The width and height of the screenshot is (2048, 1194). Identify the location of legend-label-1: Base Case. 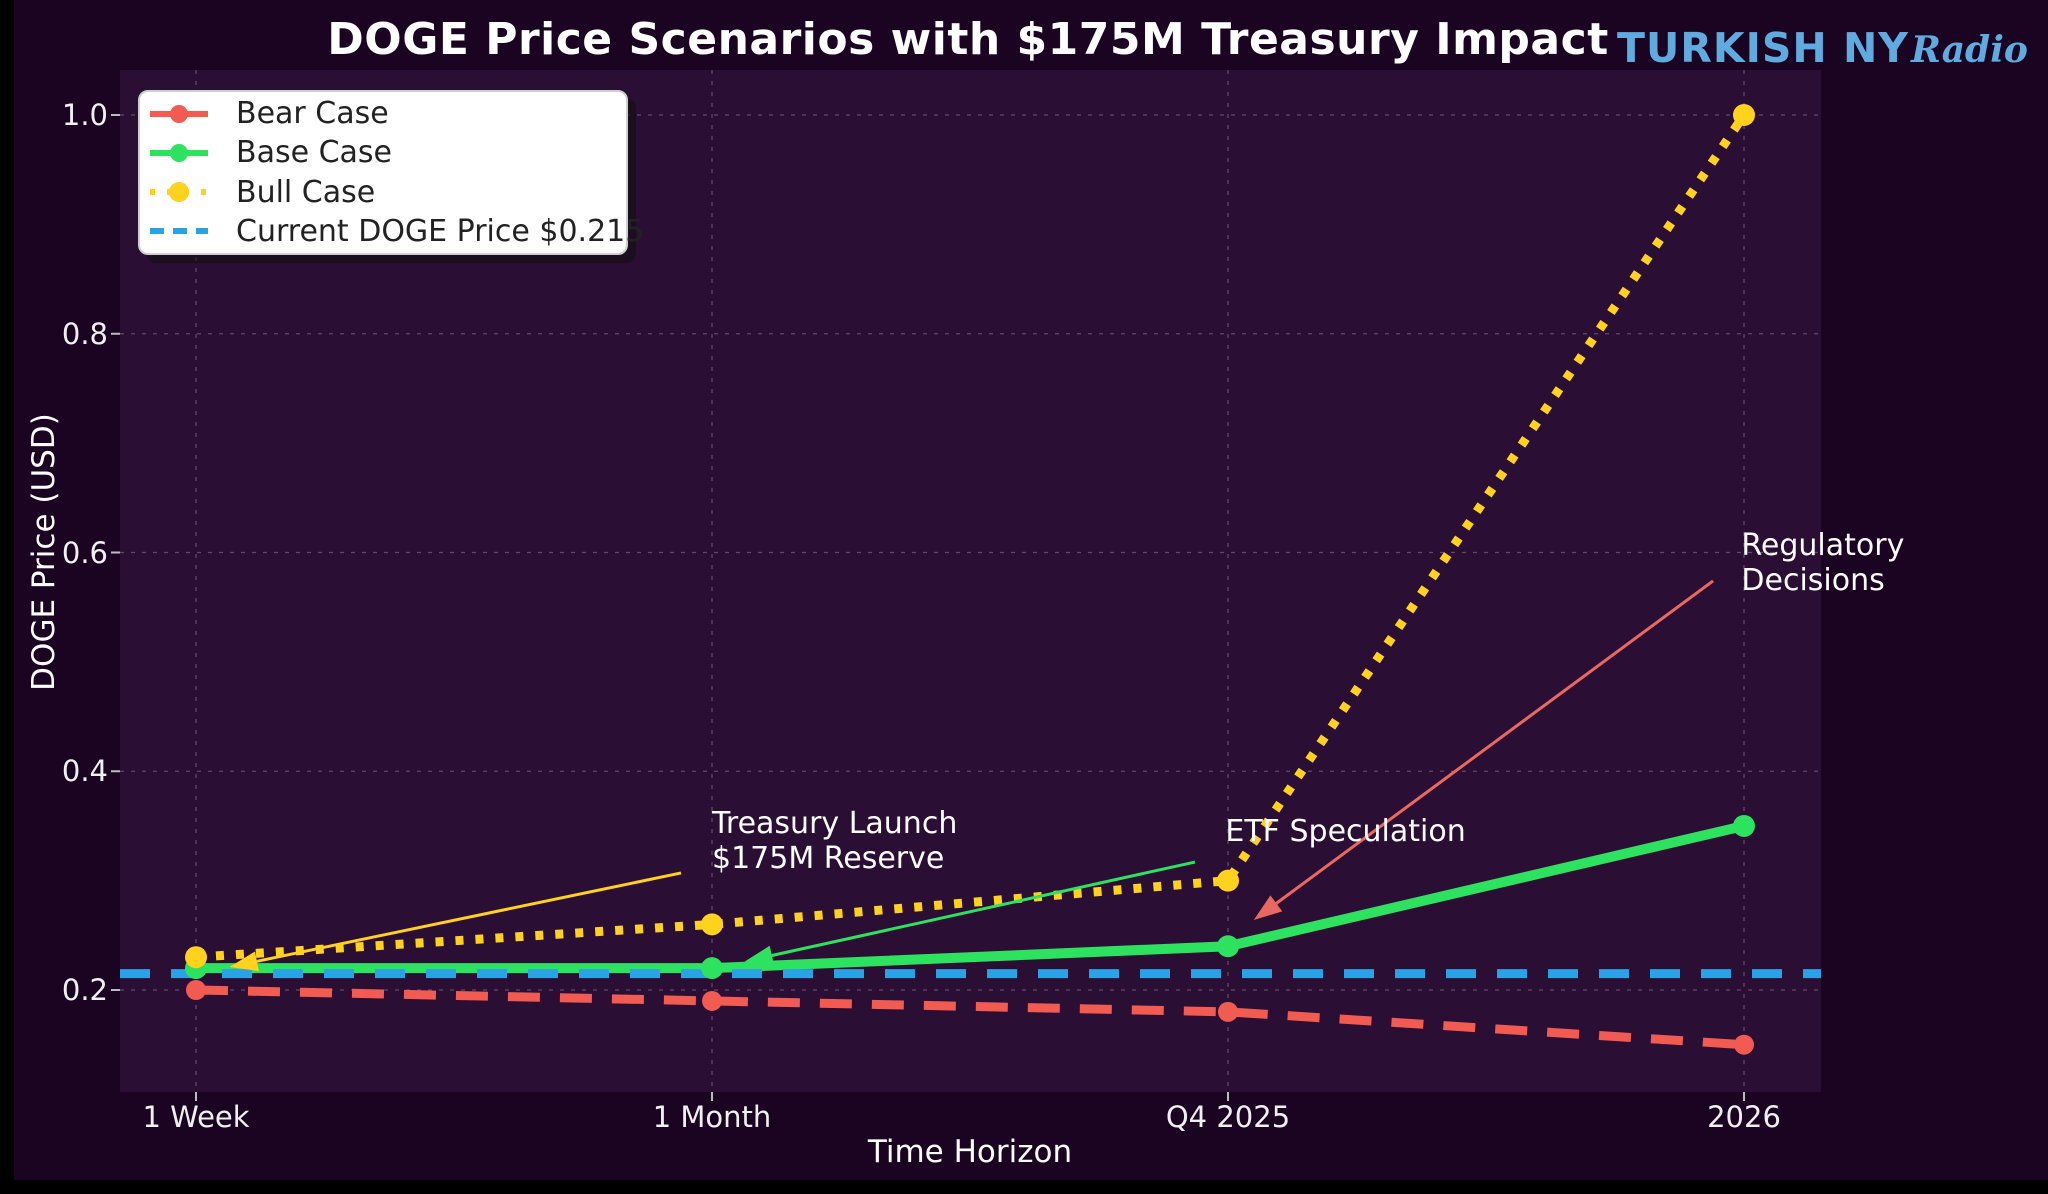
(314, 153).